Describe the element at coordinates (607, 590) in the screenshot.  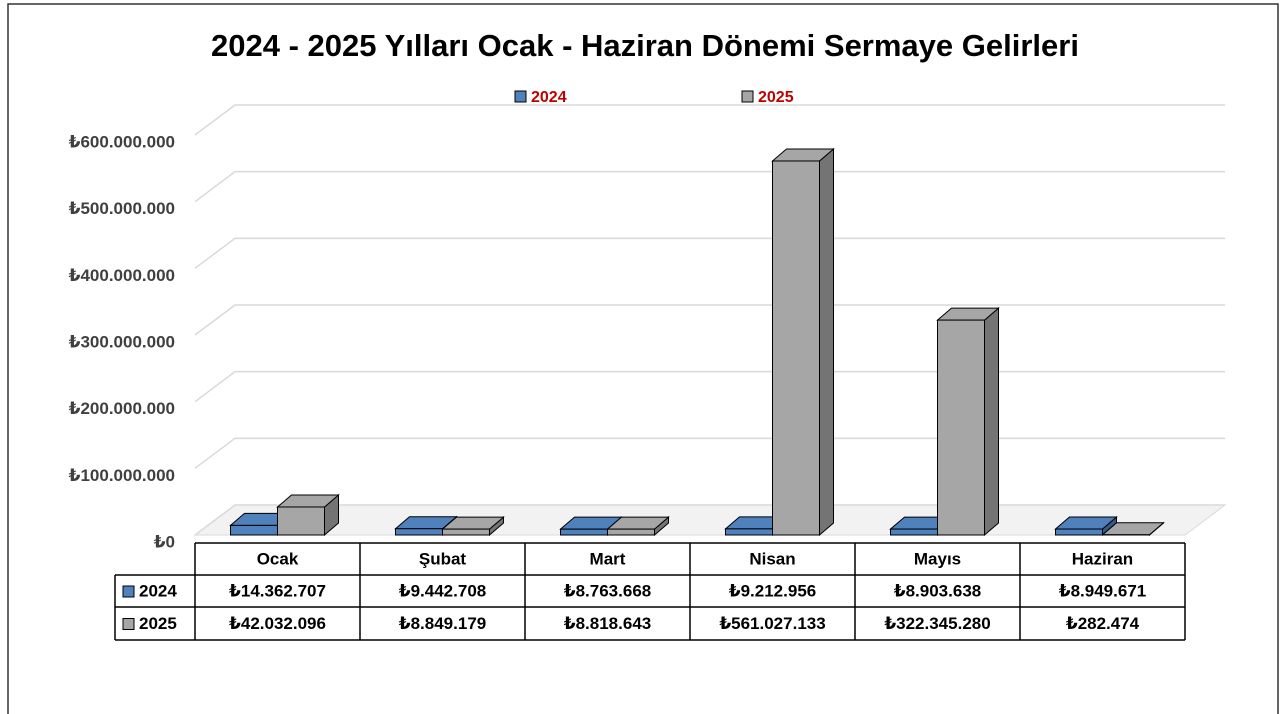
I see `table-value: ₺8.763.668` at that location.